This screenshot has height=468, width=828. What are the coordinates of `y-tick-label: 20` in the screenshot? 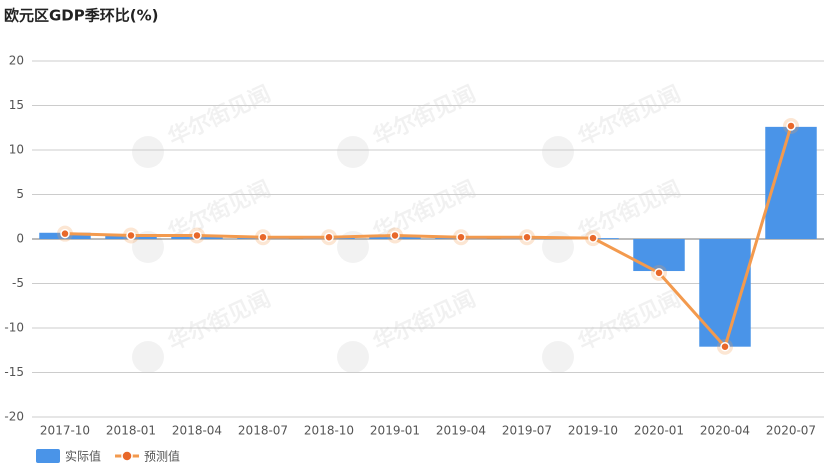 It's located at (16, 61).